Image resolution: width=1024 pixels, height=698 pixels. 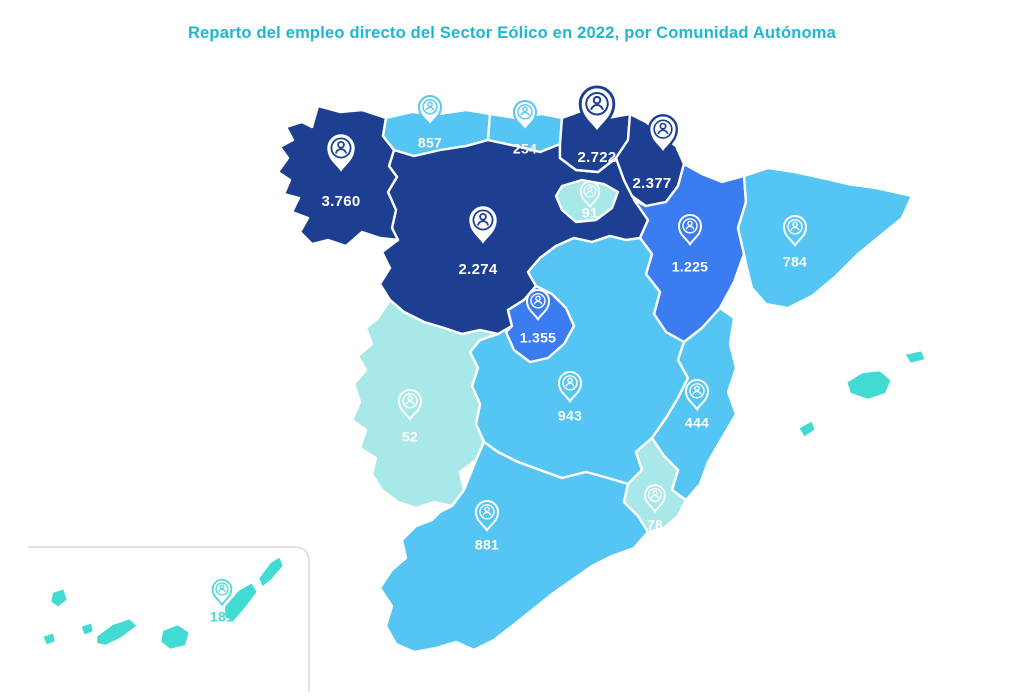 I want to click on value-label-castilla-y-leon: 2.274, so click(x=477, y=269).